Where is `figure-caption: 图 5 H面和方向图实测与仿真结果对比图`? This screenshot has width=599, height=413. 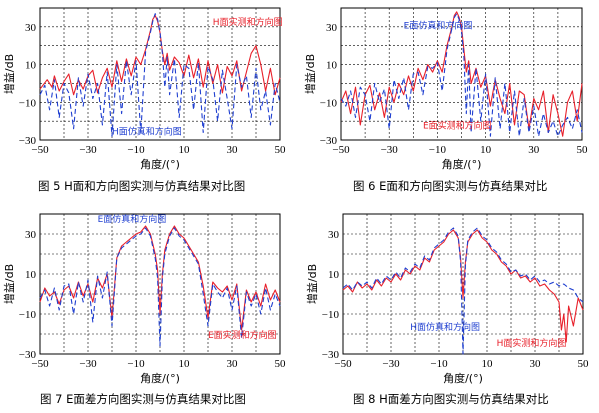 figure-caption: 图 5 H面和方向图实测与仿真结果对比图 is located at coordinates (141, 186).